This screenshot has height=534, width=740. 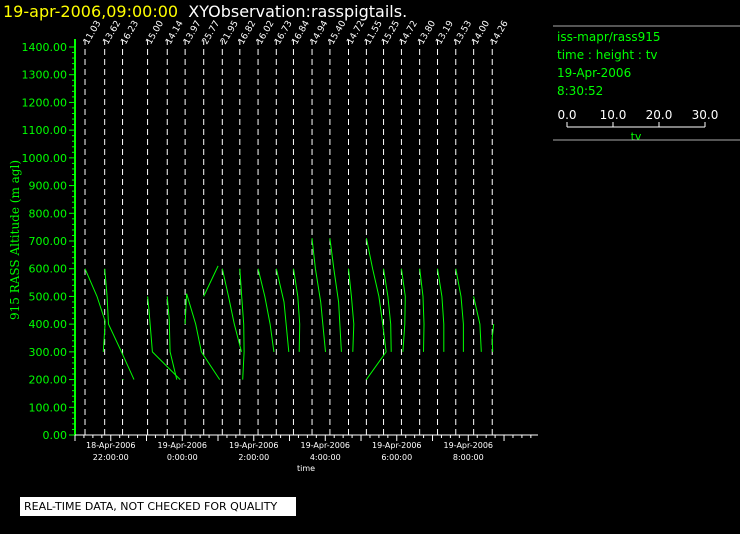 What do you see at coordinates (48, 407) in the screenshot?
I see `y-tick-label: 100.00` at bounding box center [48, 407].